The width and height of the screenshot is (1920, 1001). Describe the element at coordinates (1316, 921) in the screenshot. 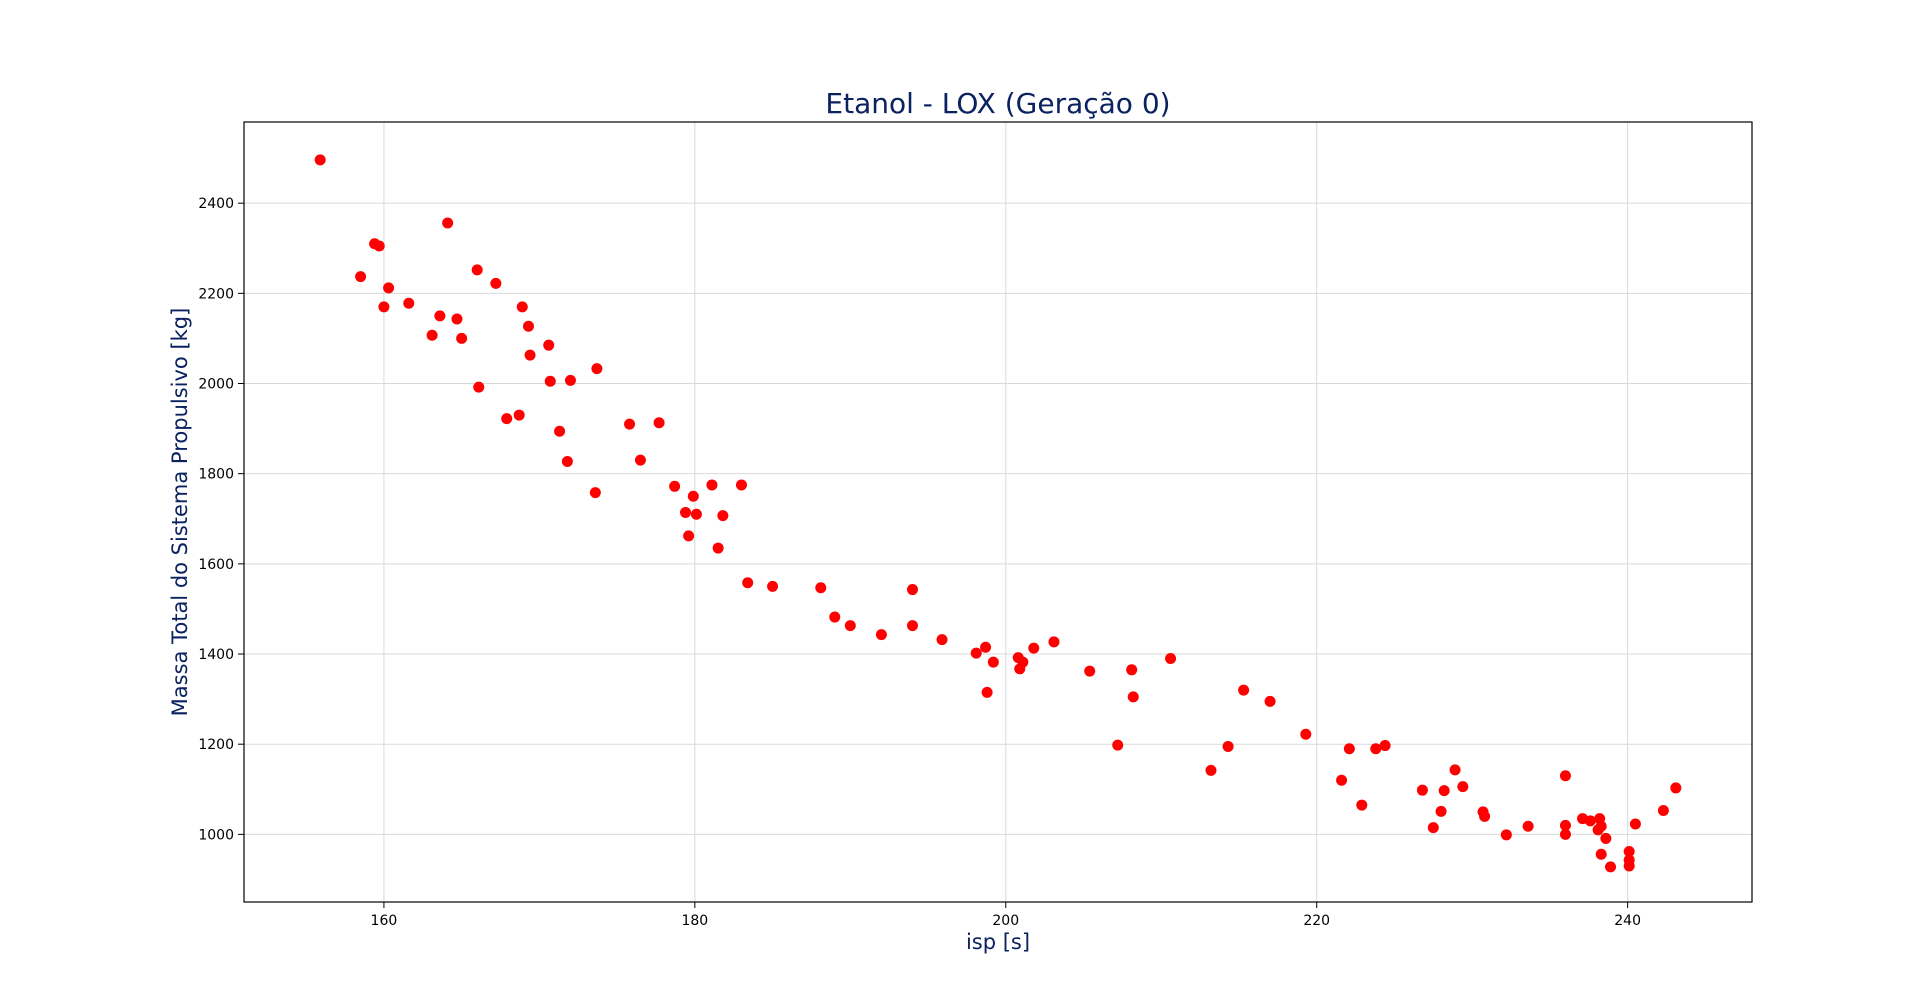

I see `x-tick-label: 220` at that location.